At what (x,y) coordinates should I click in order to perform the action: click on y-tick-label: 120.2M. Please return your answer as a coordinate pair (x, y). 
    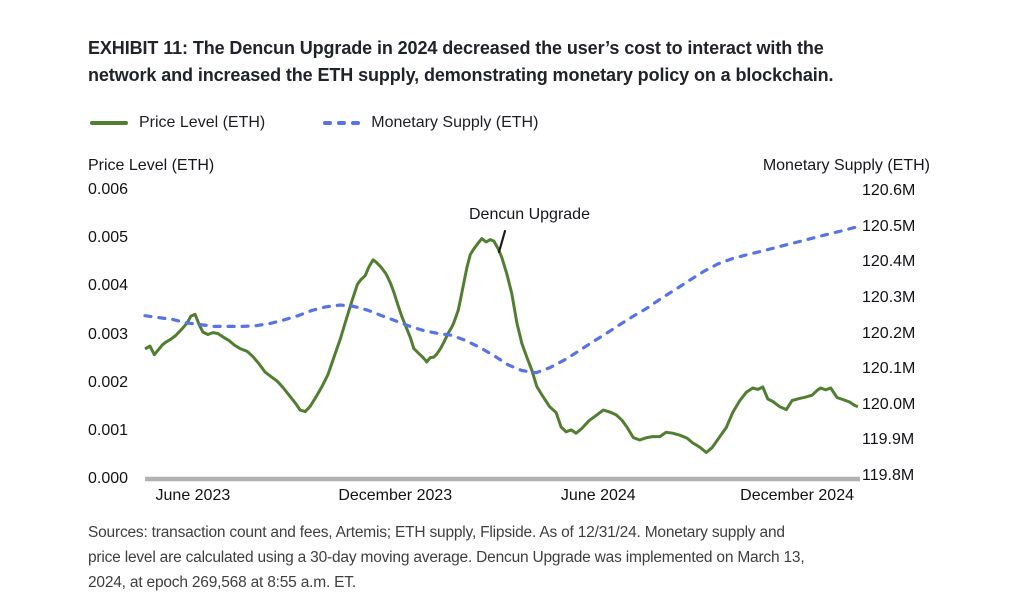
    Looking at the image, I should click on (889, 333).